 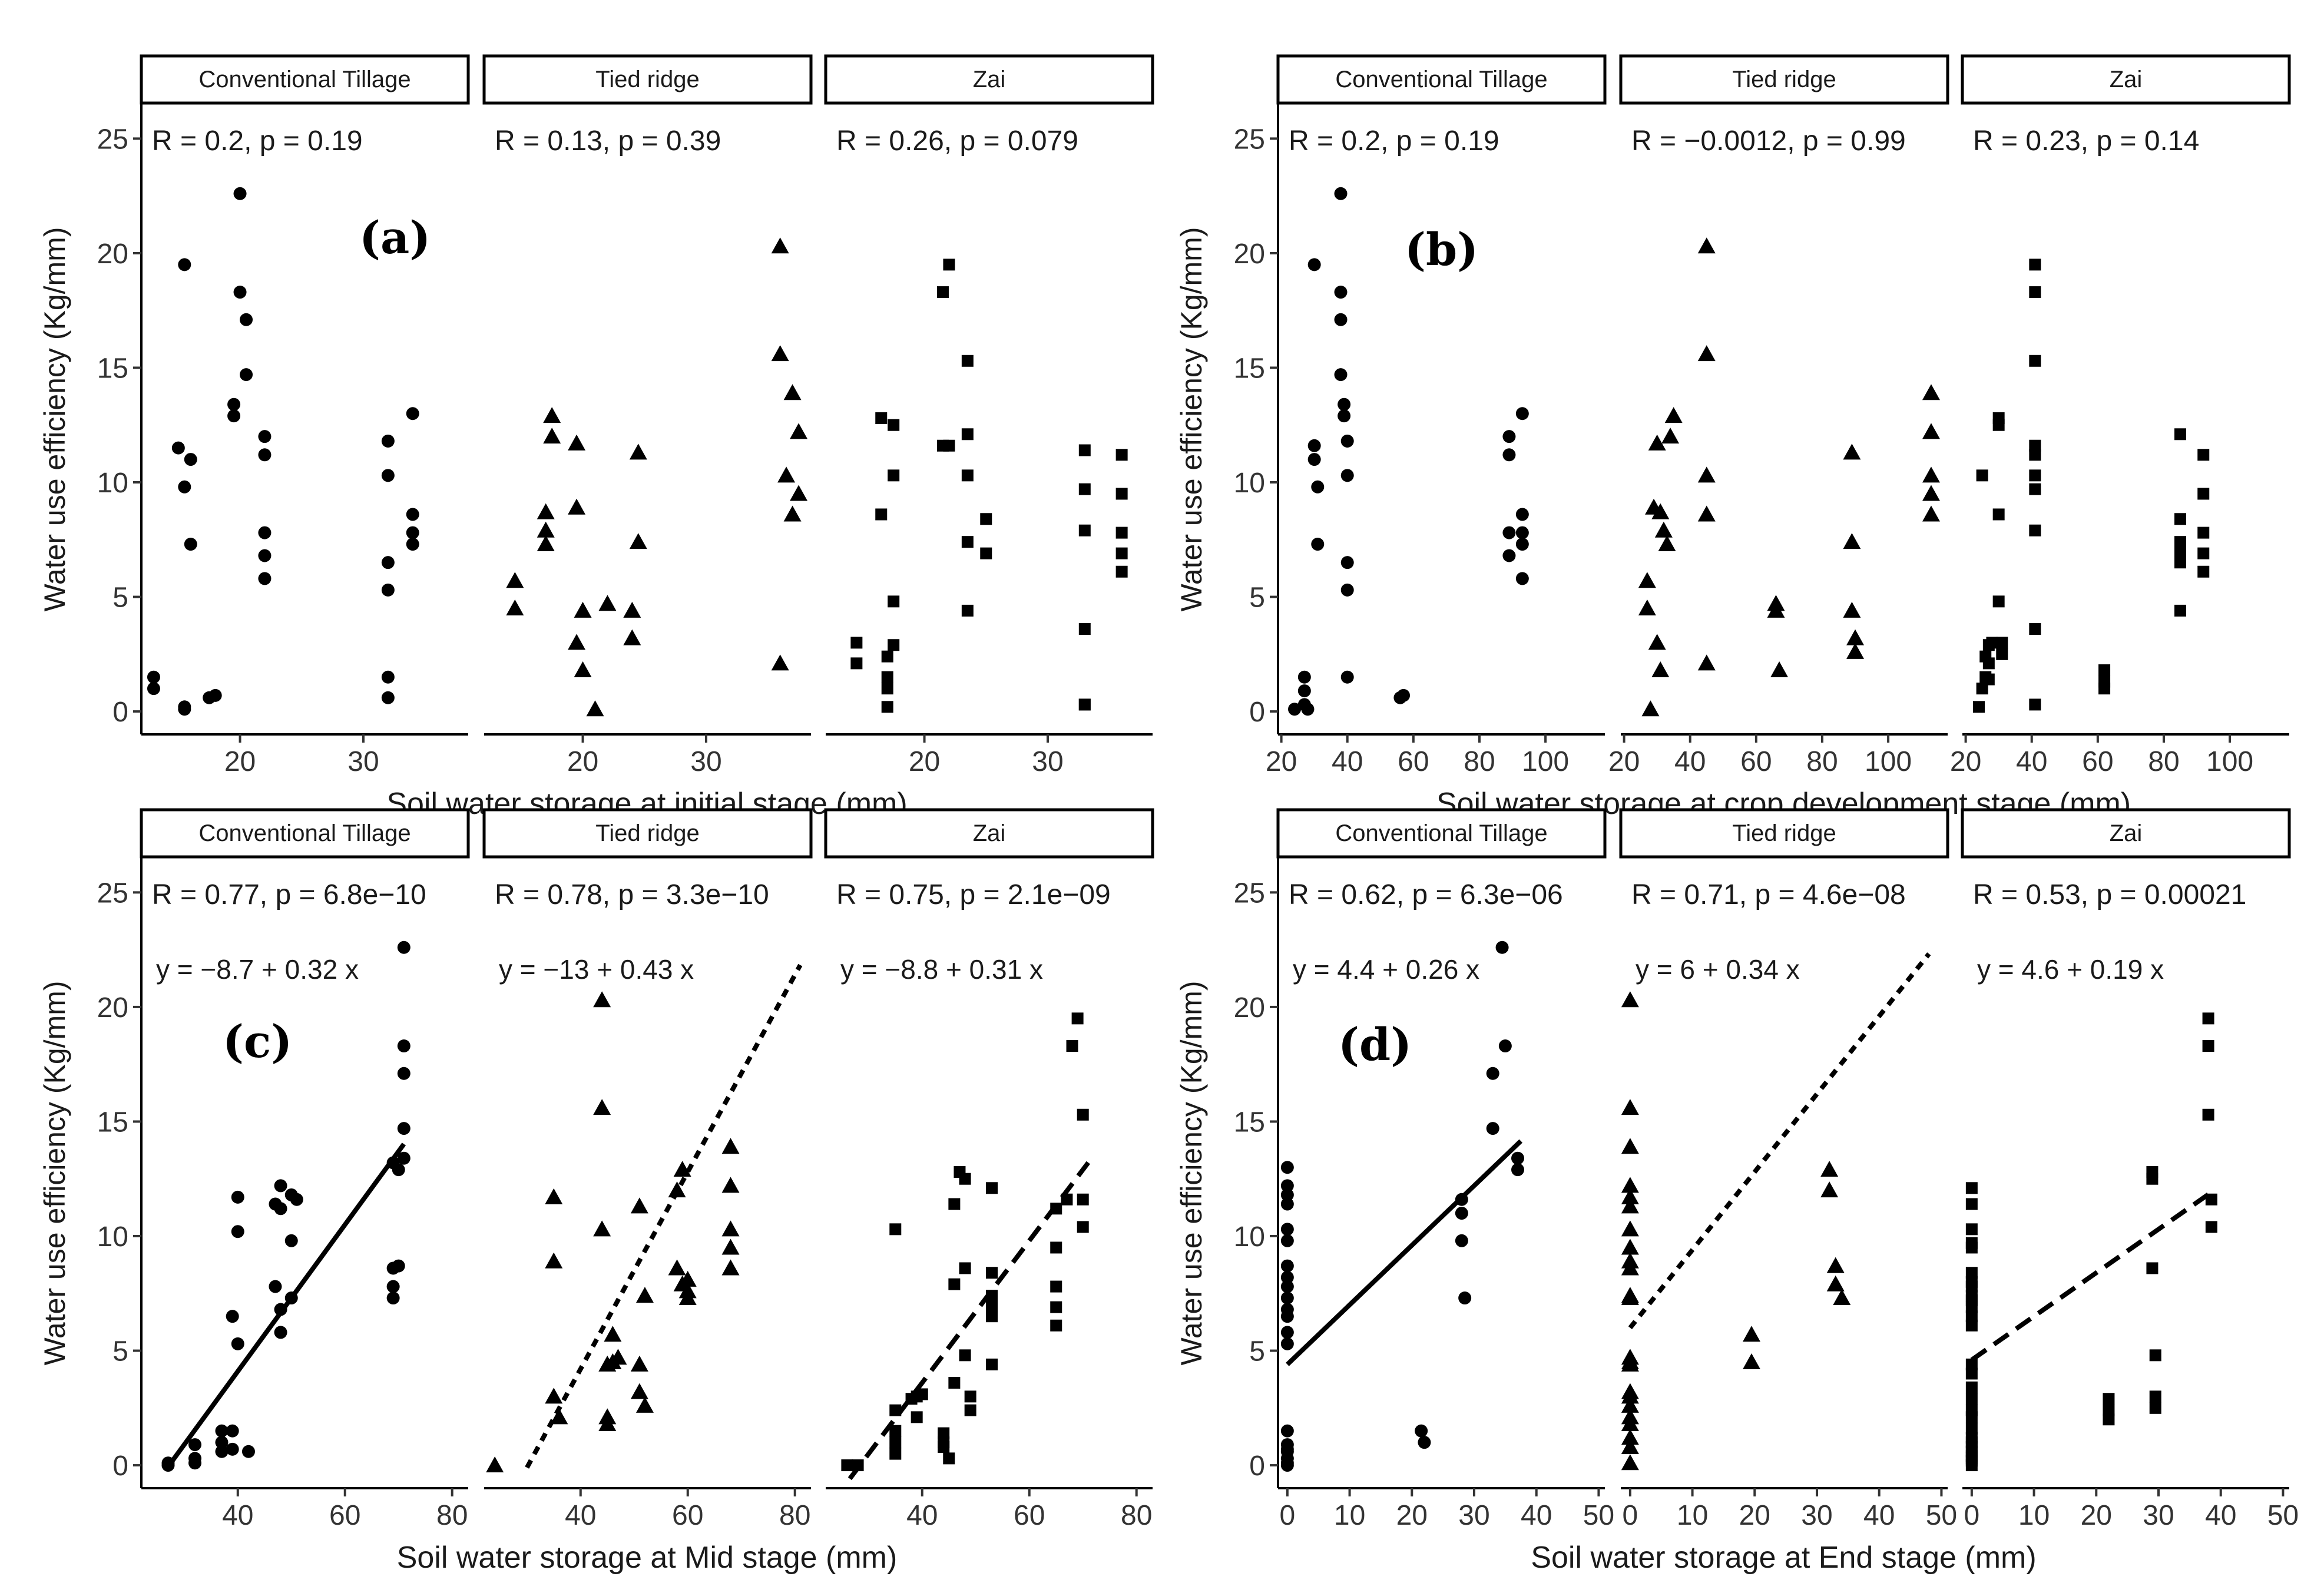 I want to click on y-tick-label: 5, so click(x=120, y=598).